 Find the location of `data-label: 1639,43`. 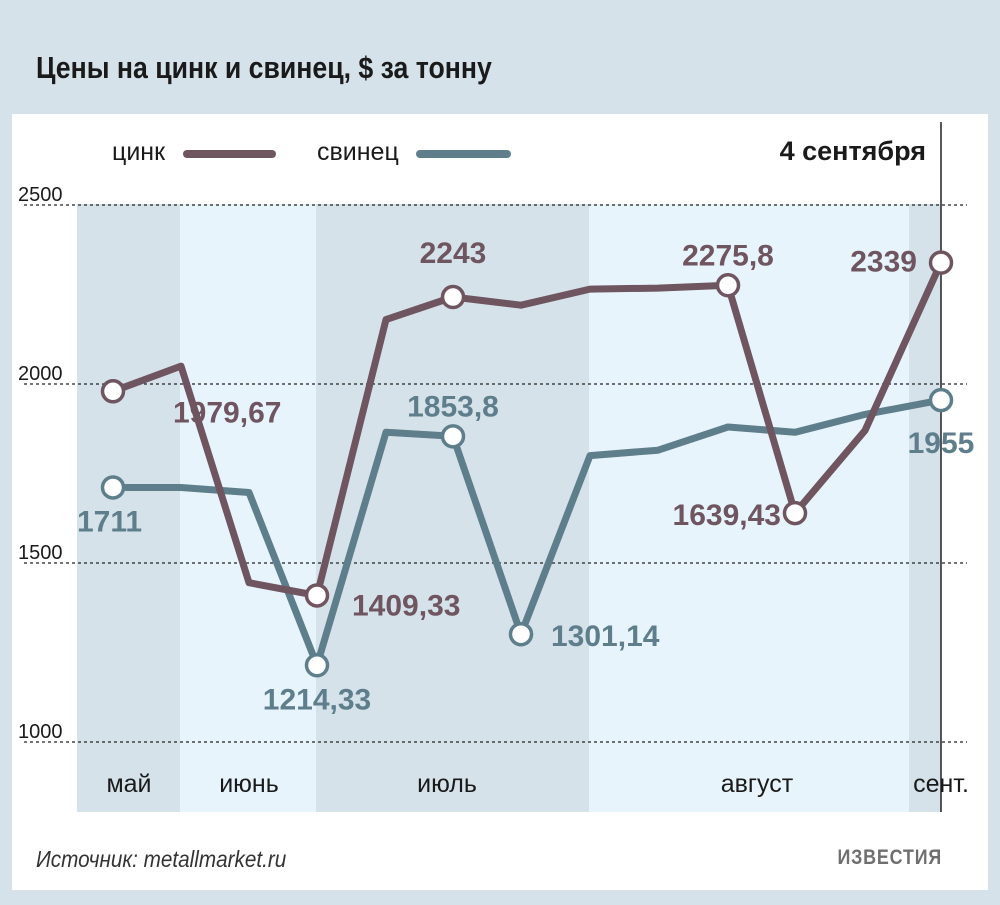

data-label: 1639,43 is located at coordinates (727, 515).